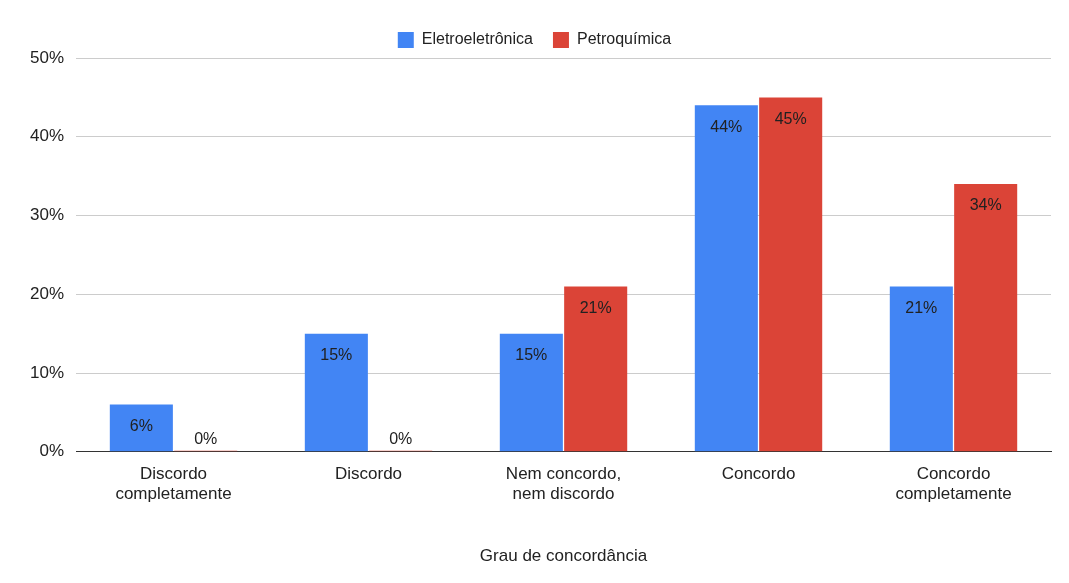 This screenshot has width=1069, height=583. I want to click on y-tick-label: 0%, so click(52, 451).